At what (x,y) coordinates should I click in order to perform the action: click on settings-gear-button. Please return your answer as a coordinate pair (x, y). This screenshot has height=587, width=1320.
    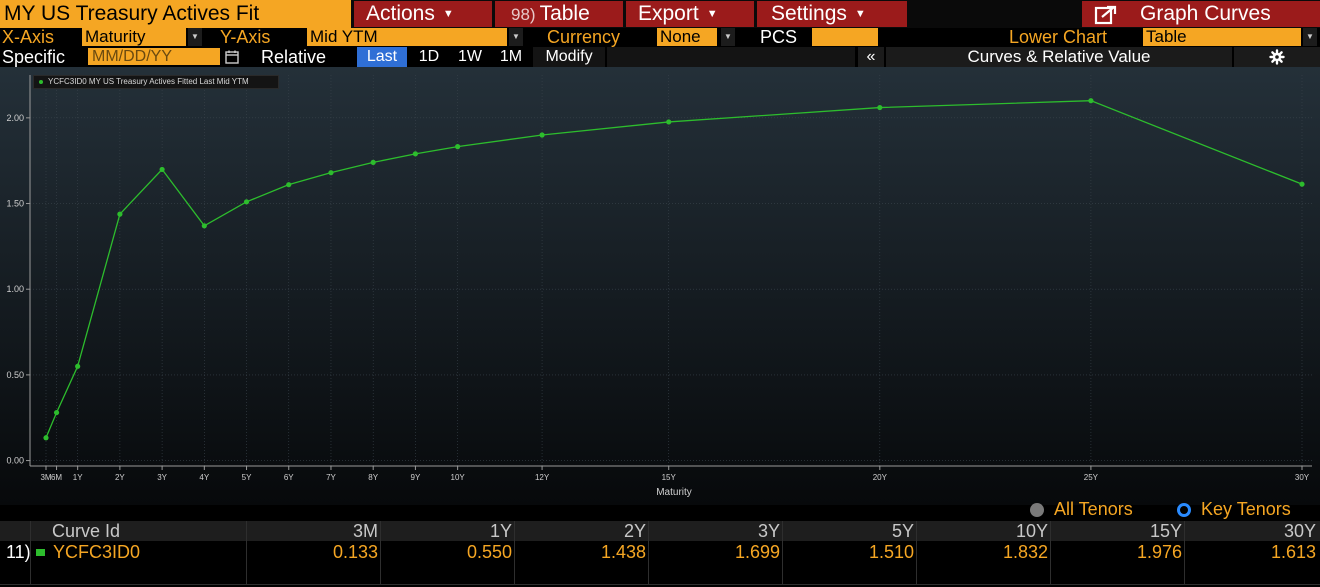
    Looking at the image, I should click on (1277, 57).